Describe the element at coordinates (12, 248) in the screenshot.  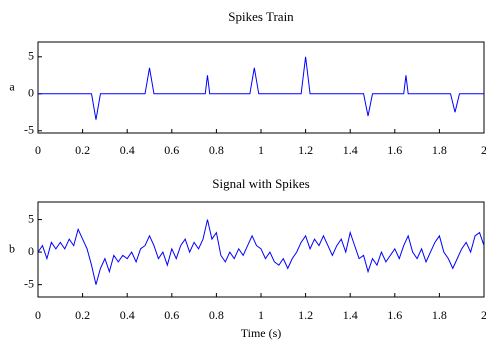
I see `y-axis-label: b` at that location.